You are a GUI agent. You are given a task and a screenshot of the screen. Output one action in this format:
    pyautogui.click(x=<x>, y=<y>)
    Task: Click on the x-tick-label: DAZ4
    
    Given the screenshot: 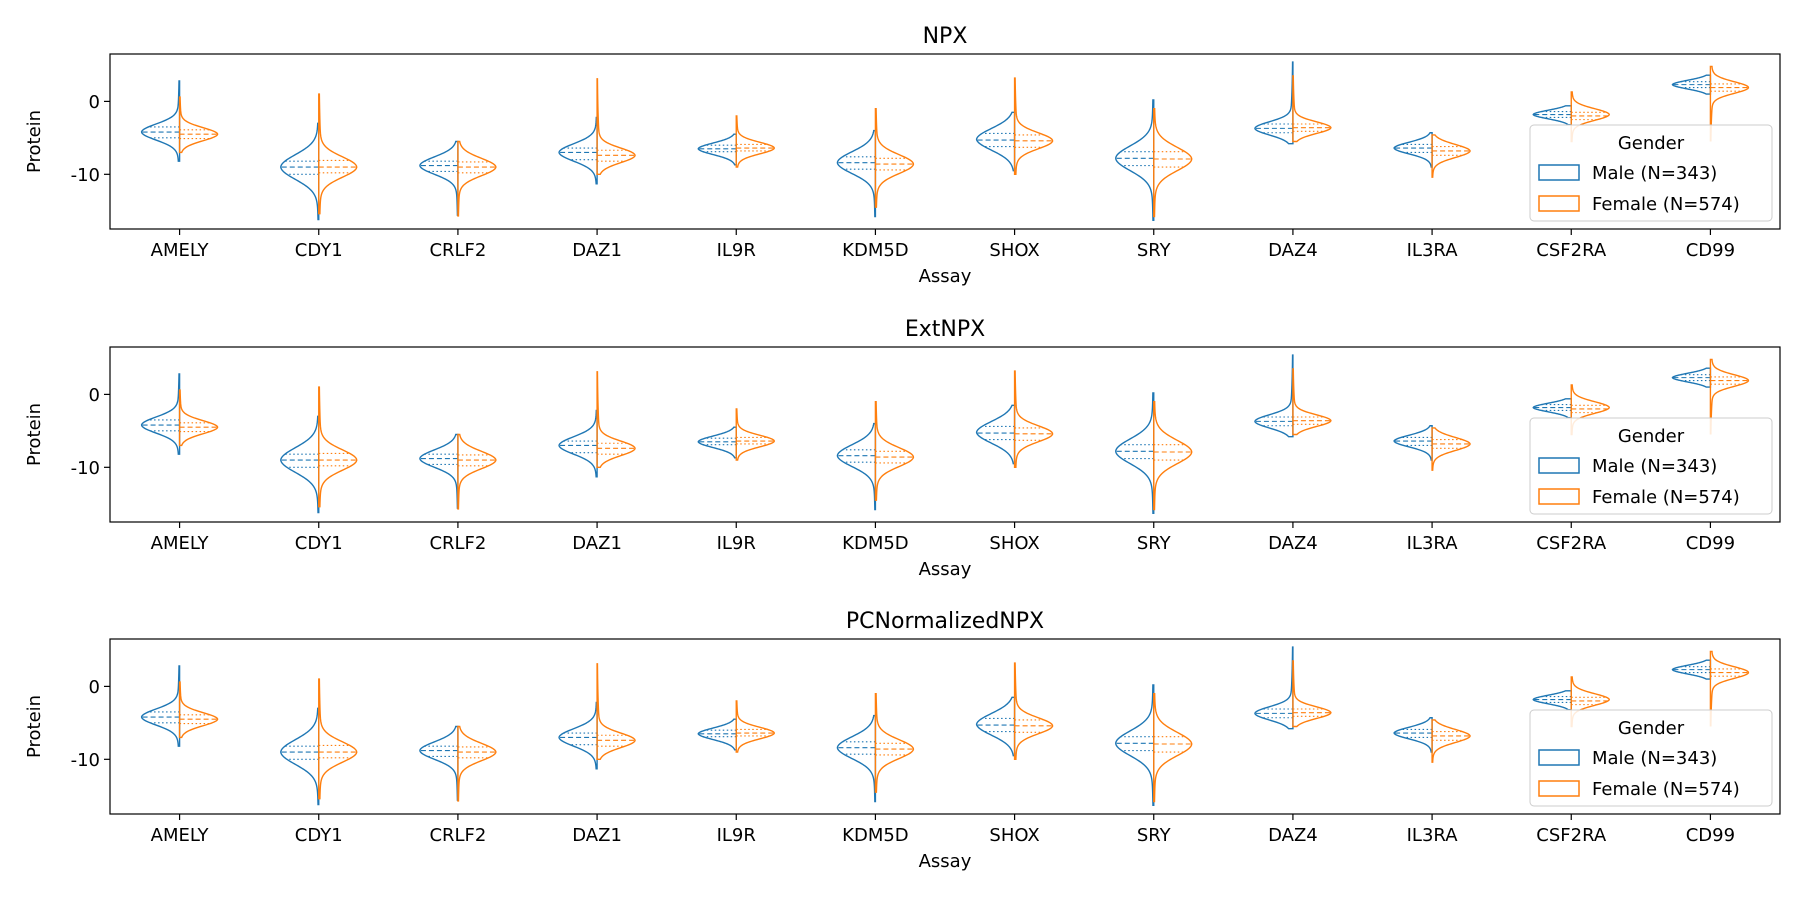 What is the action you would take?
    pyautogui.click(x=1293, y=250)
    